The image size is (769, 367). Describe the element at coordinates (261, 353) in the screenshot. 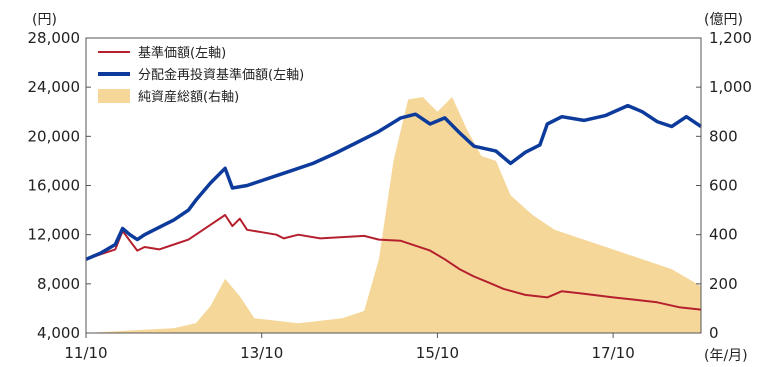

I see `x-tick-label: 13/10` at that location.